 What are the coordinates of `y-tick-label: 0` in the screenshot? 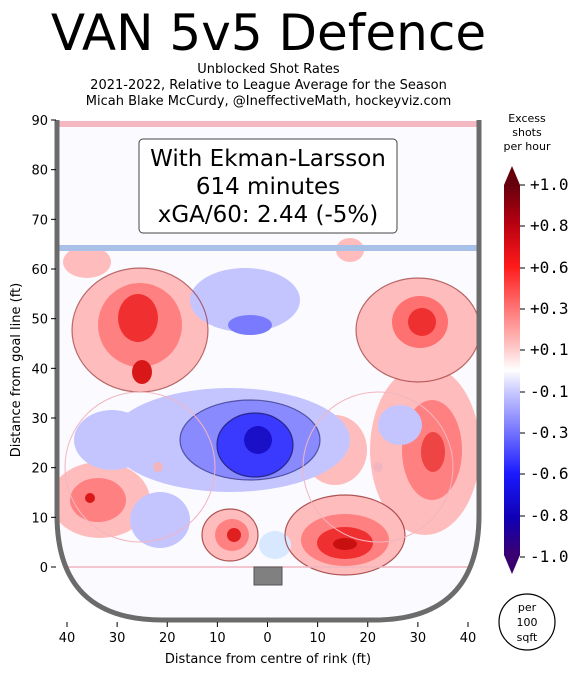 It's located at (44, 568).